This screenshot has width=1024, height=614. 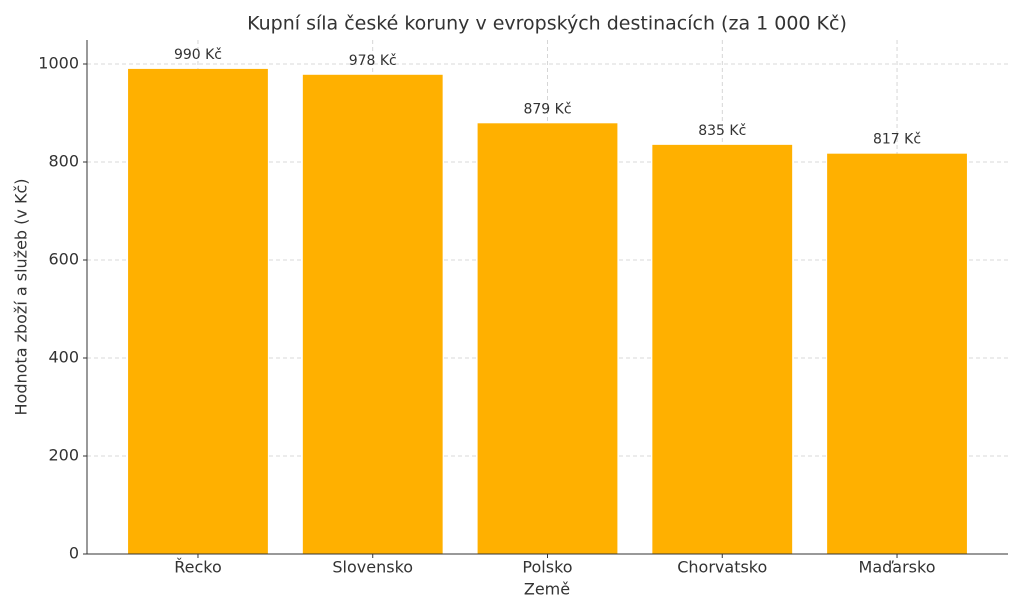 What do you see at coordinates (63, 357) in the screenshot?
I see `y-tick-label: 400` at bounding box center [63, 357].